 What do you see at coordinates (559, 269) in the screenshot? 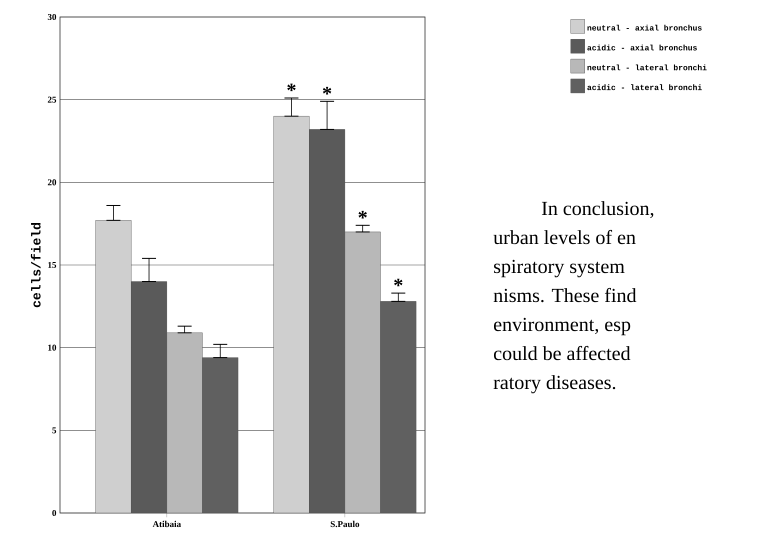
I see `text: spiratory system` at bounding box center [559, 269].